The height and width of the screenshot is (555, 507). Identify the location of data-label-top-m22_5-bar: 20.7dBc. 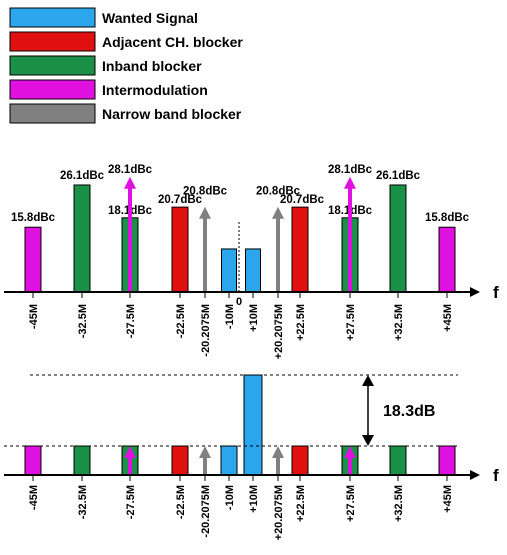
(180, 200).